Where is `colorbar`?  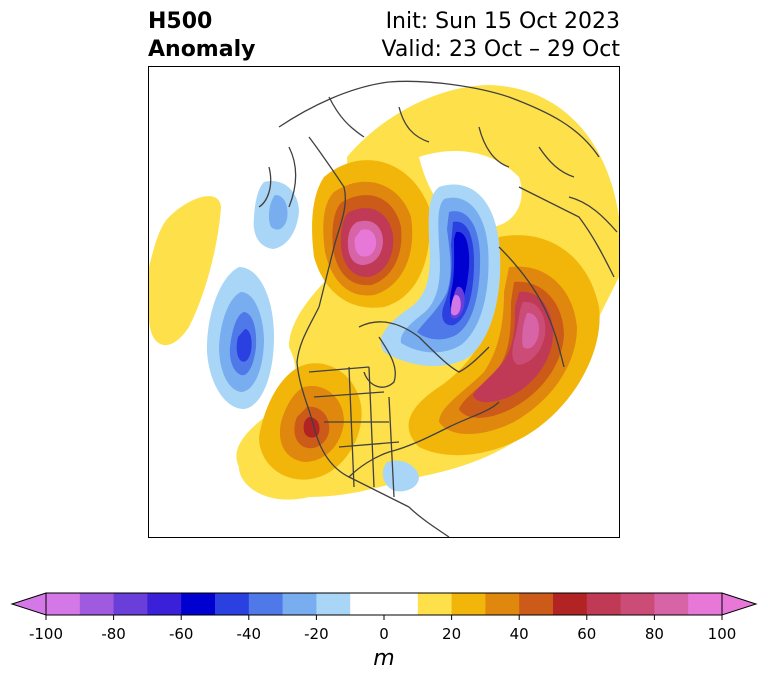 colorbar is located at coordinates (384, 606).